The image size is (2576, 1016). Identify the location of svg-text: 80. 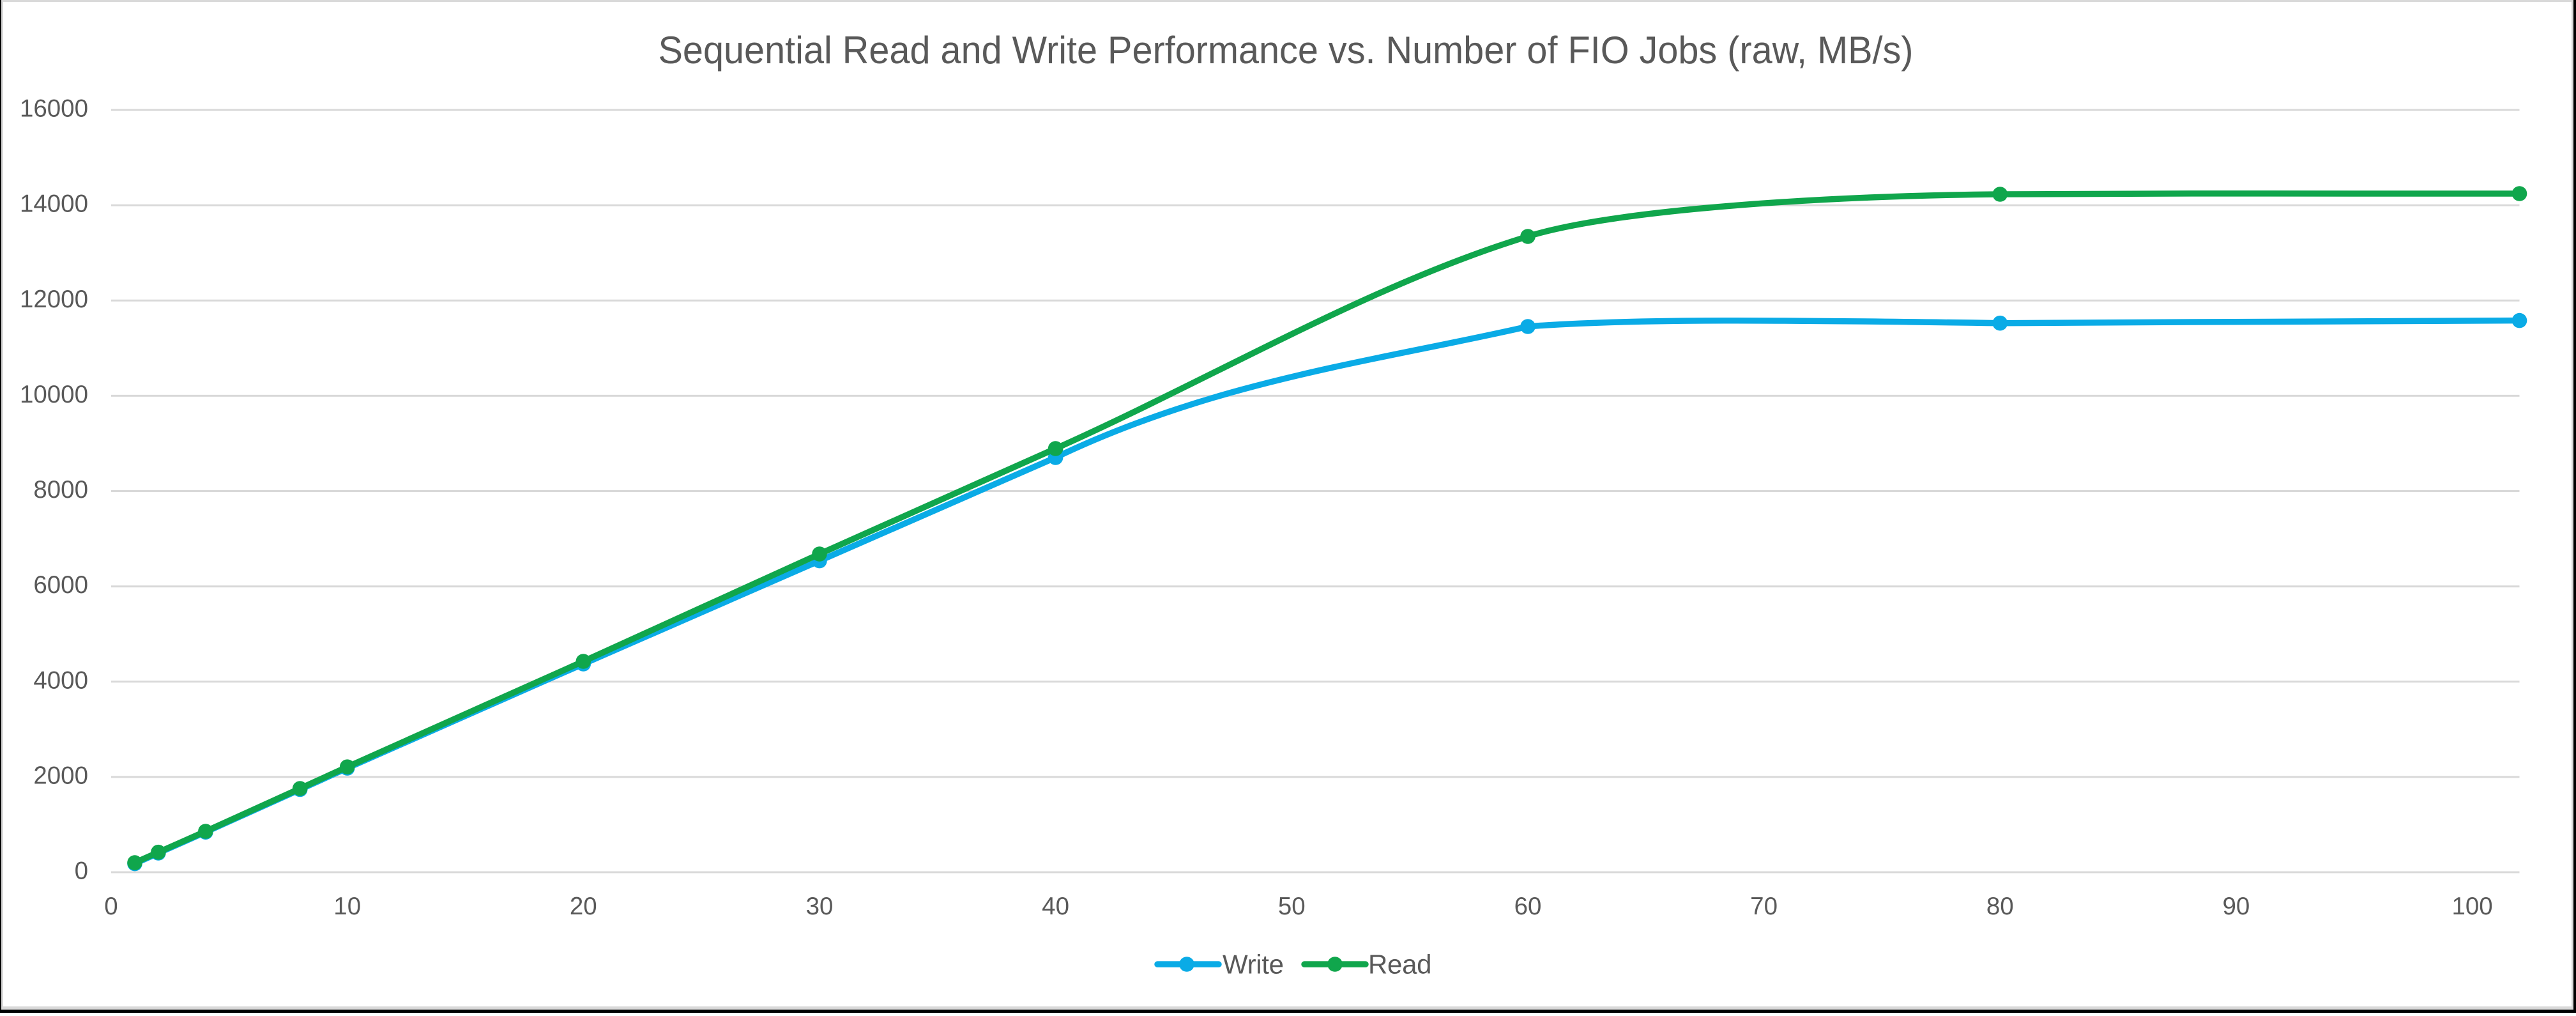
(2000, 906).